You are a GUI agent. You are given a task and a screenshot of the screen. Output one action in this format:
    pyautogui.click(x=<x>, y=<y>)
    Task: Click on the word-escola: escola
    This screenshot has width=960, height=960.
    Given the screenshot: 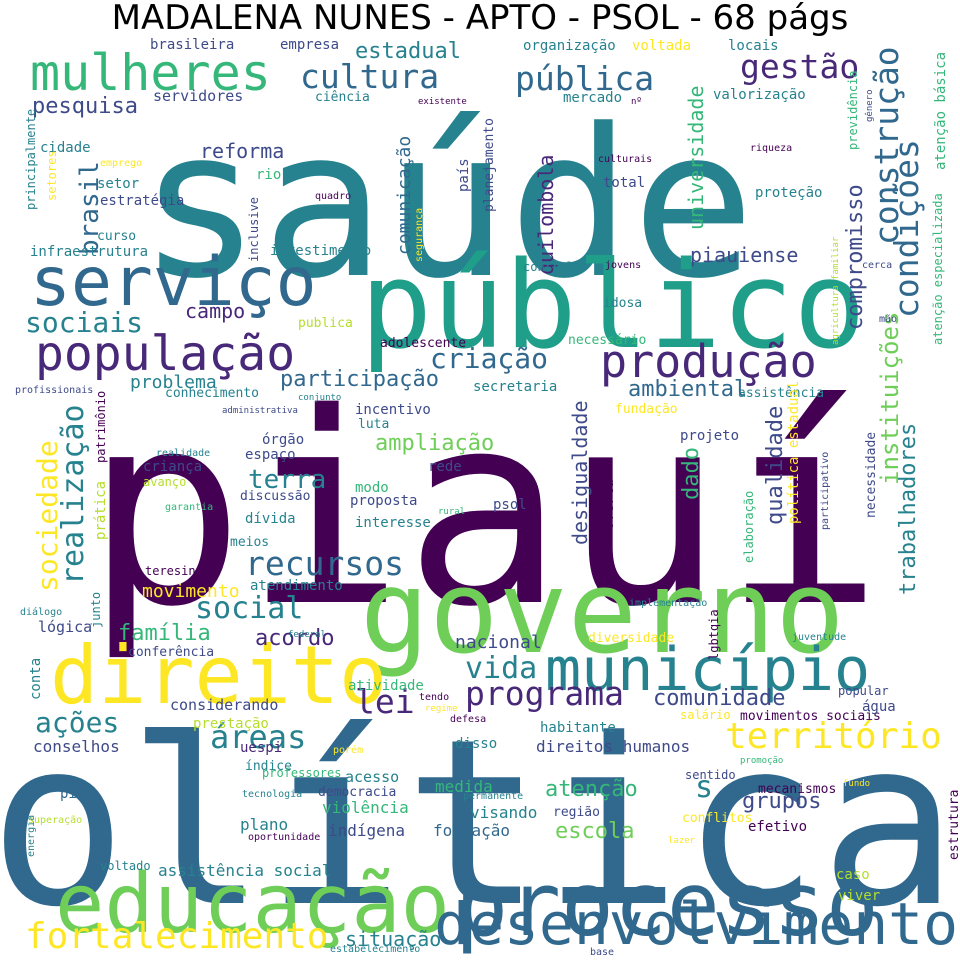 What is the action you would take?
    pyautogui.click(x=594, y=831)
    